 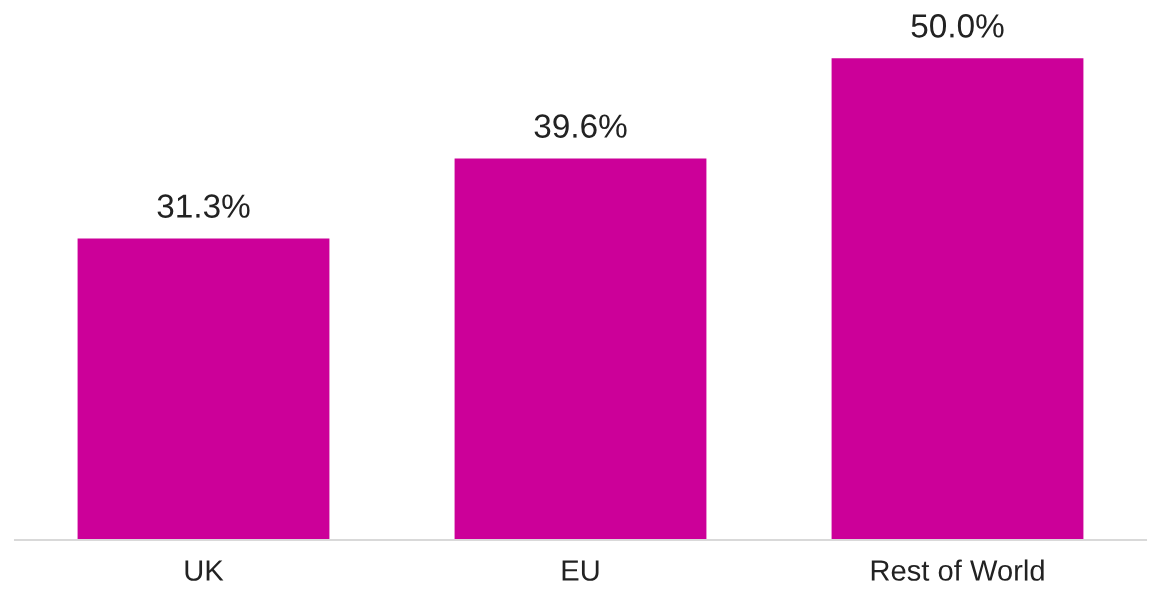 I want to click on data-label: 31.3%, so click(x=203, y=206).